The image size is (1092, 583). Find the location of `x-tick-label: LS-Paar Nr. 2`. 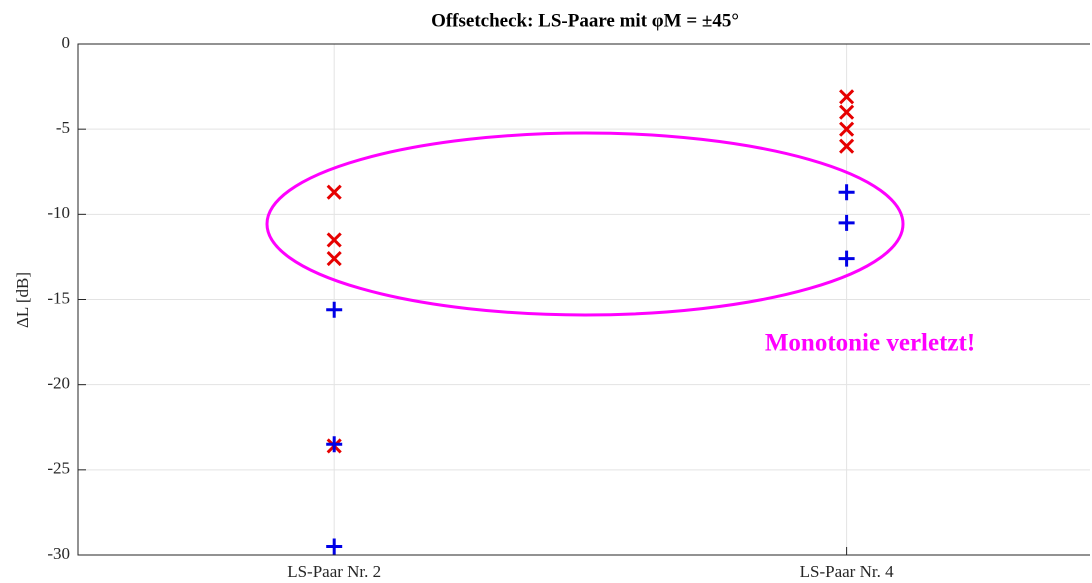

x-tick-label: LS-Paar Nr. 2 is located at coordinates (334, 571).